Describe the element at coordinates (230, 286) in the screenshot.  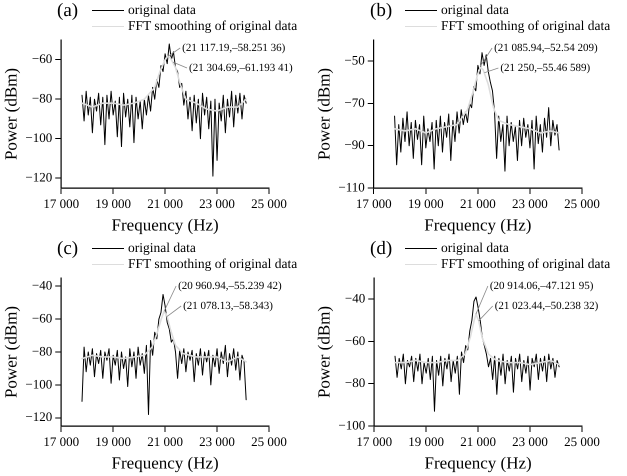
I see `annotation: (20 960.94,–55.239 42)` at that location.